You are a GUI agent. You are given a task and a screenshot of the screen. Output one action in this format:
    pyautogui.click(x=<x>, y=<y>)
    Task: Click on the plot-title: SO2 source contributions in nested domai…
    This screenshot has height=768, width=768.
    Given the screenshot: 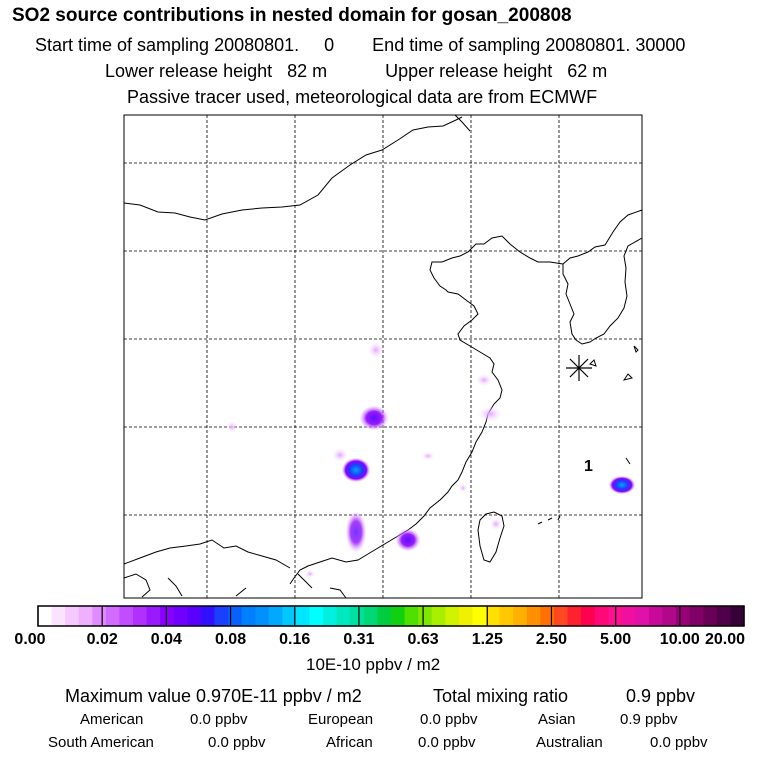 What is the action you would take?
    pyautogui.click(x=292, y=15)
    